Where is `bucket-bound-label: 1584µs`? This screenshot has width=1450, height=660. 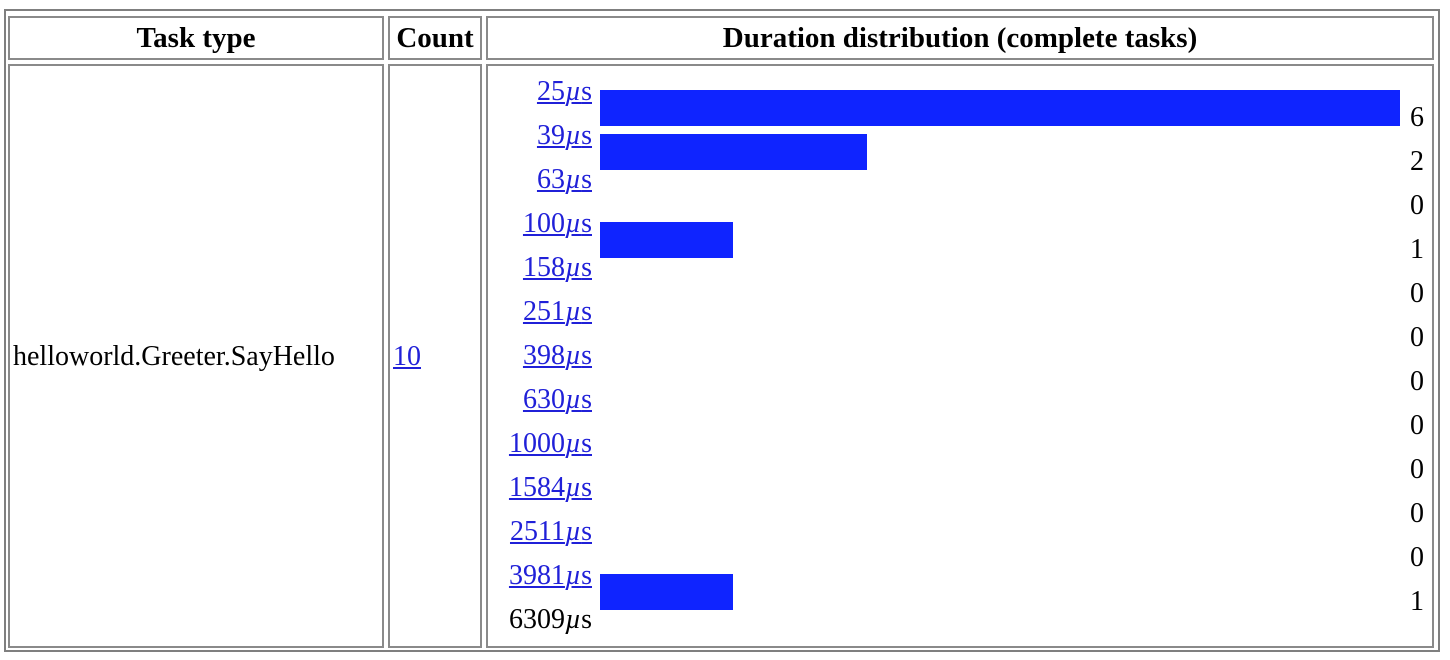 bucket-bound-label: 1584µs is located at coordinates (550, 487).